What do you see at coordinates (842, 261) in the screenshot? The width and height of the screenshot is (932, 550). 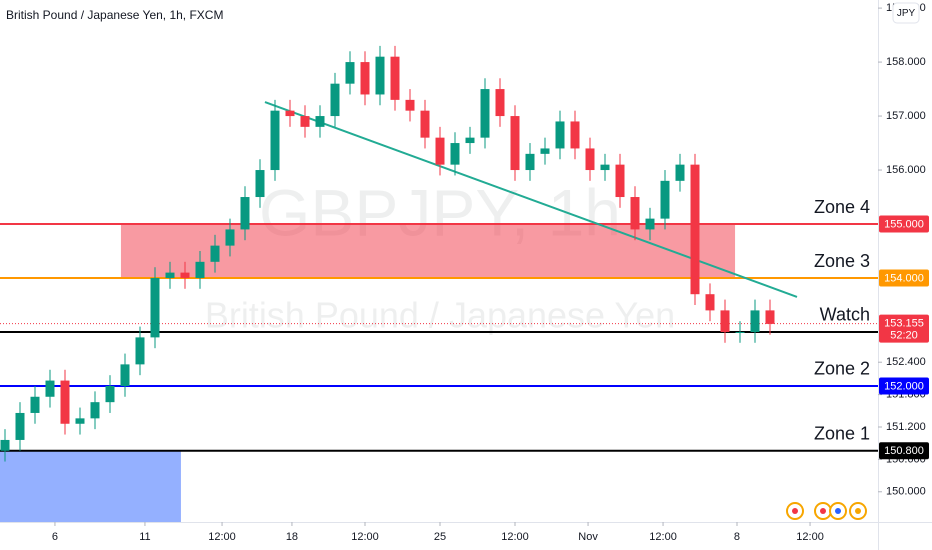 I see `level-name: Zone 3` at bounding box center [842, 261].